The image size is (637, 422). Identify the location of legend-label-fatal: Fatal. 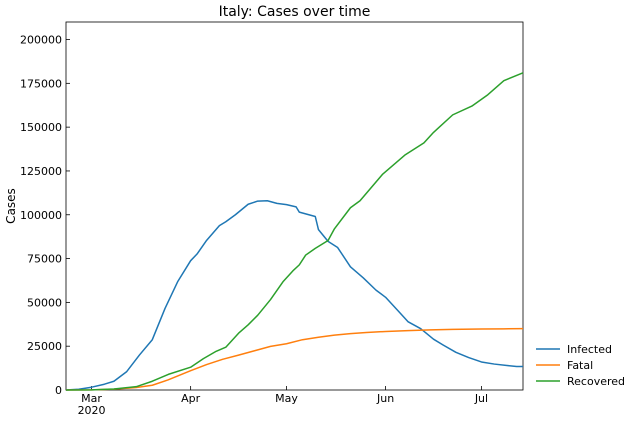
(580, 365).